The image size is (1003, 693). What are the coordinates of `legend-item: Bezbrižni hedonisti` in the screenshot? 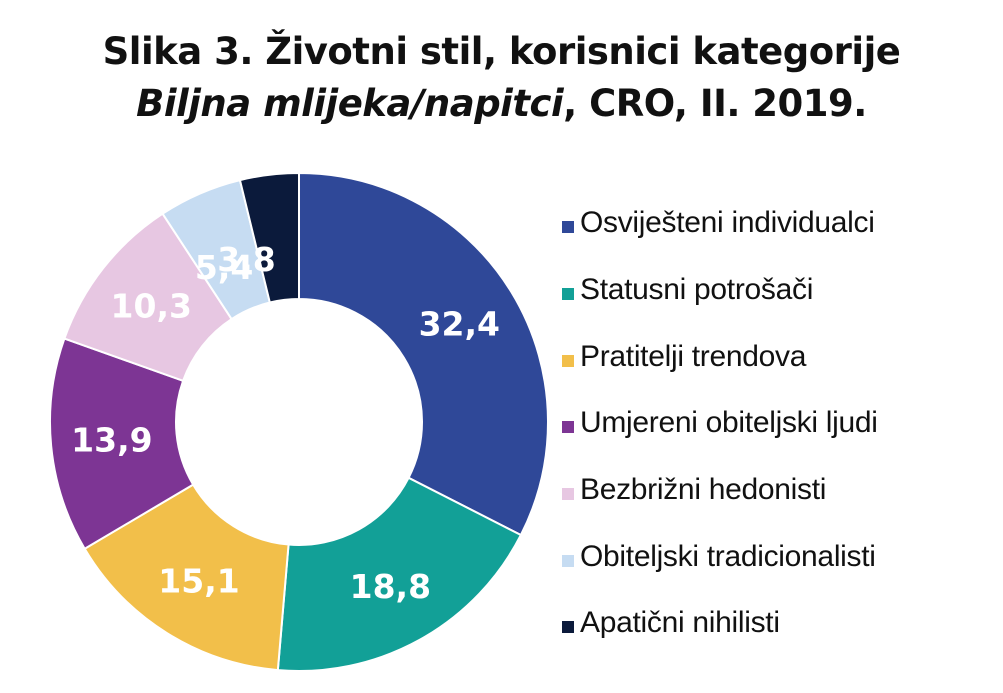 It's located at (779, 490).